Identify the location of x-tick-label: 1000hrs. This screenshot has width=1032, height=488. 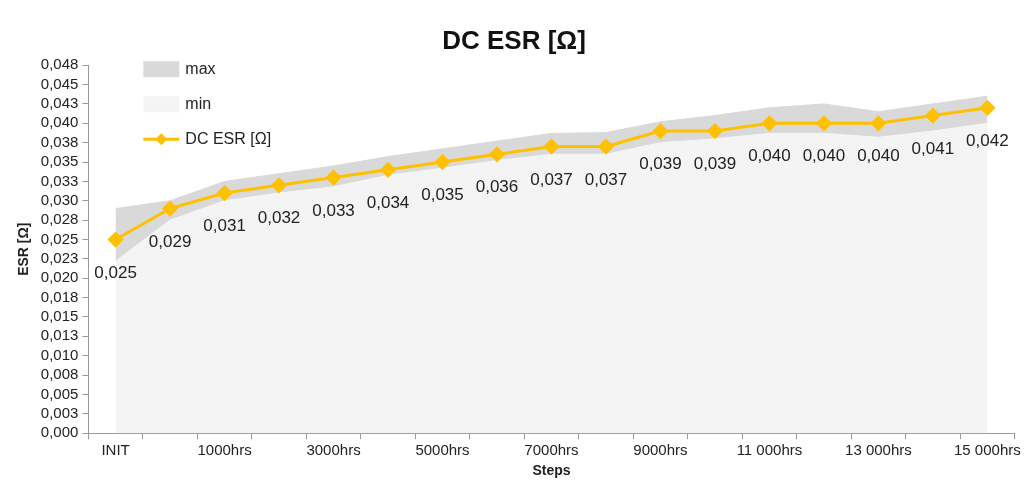
(224, 450).